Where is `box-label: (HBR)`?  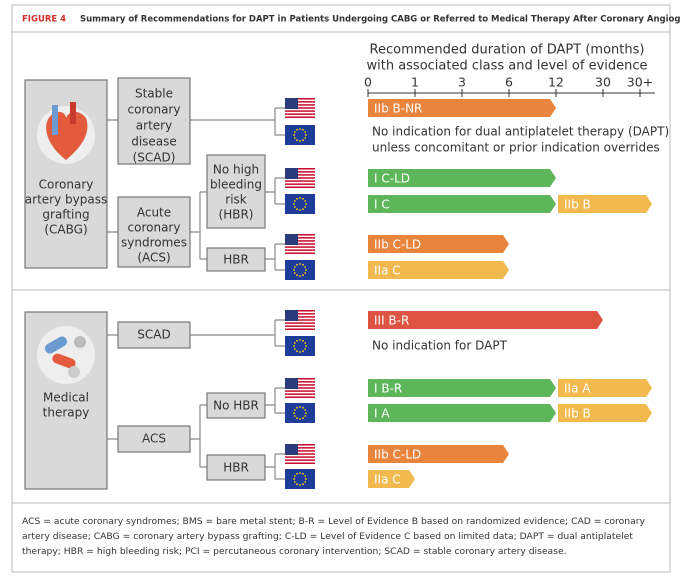 box-label: (HBR) is located at coordinates (236, 215).